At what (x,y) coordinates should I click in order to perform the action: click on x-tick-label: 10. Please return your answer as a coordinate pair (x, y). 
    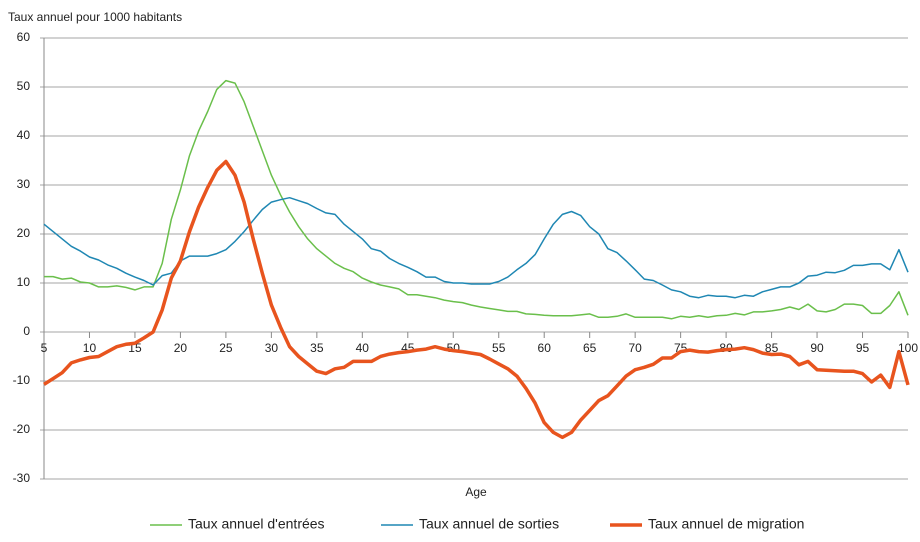
    Looking at the image, I should click on (90, 348).